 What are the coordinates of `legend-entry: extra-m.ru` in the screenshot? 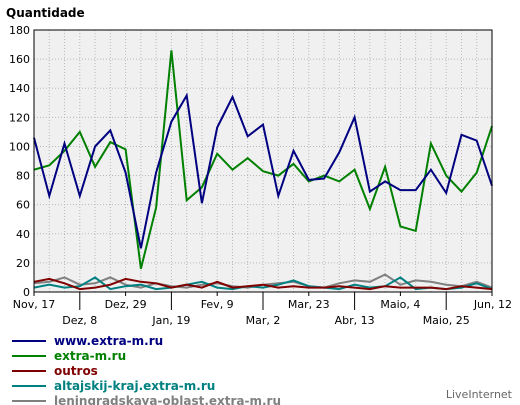 It's located at (90, 356).